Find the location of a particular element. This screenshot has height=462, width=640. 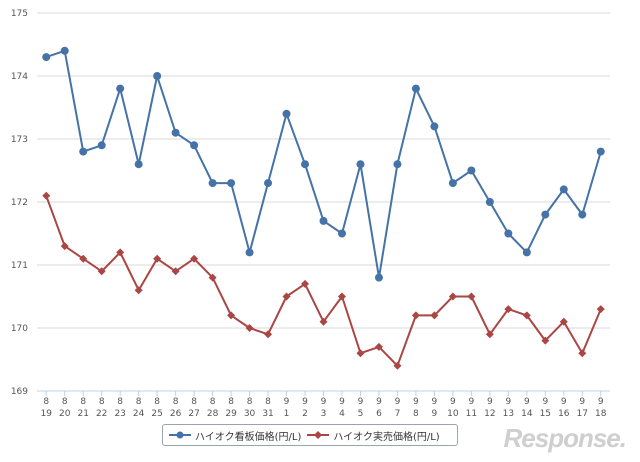

x-tick-label-day: 13 is located at coordinates (508, 414).